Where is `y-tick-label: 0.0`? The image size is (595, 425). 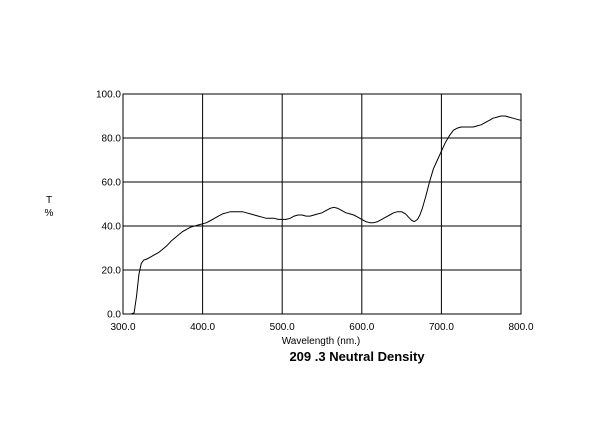 y-tick-label: 0.0 is located at coordinates (114, 315).